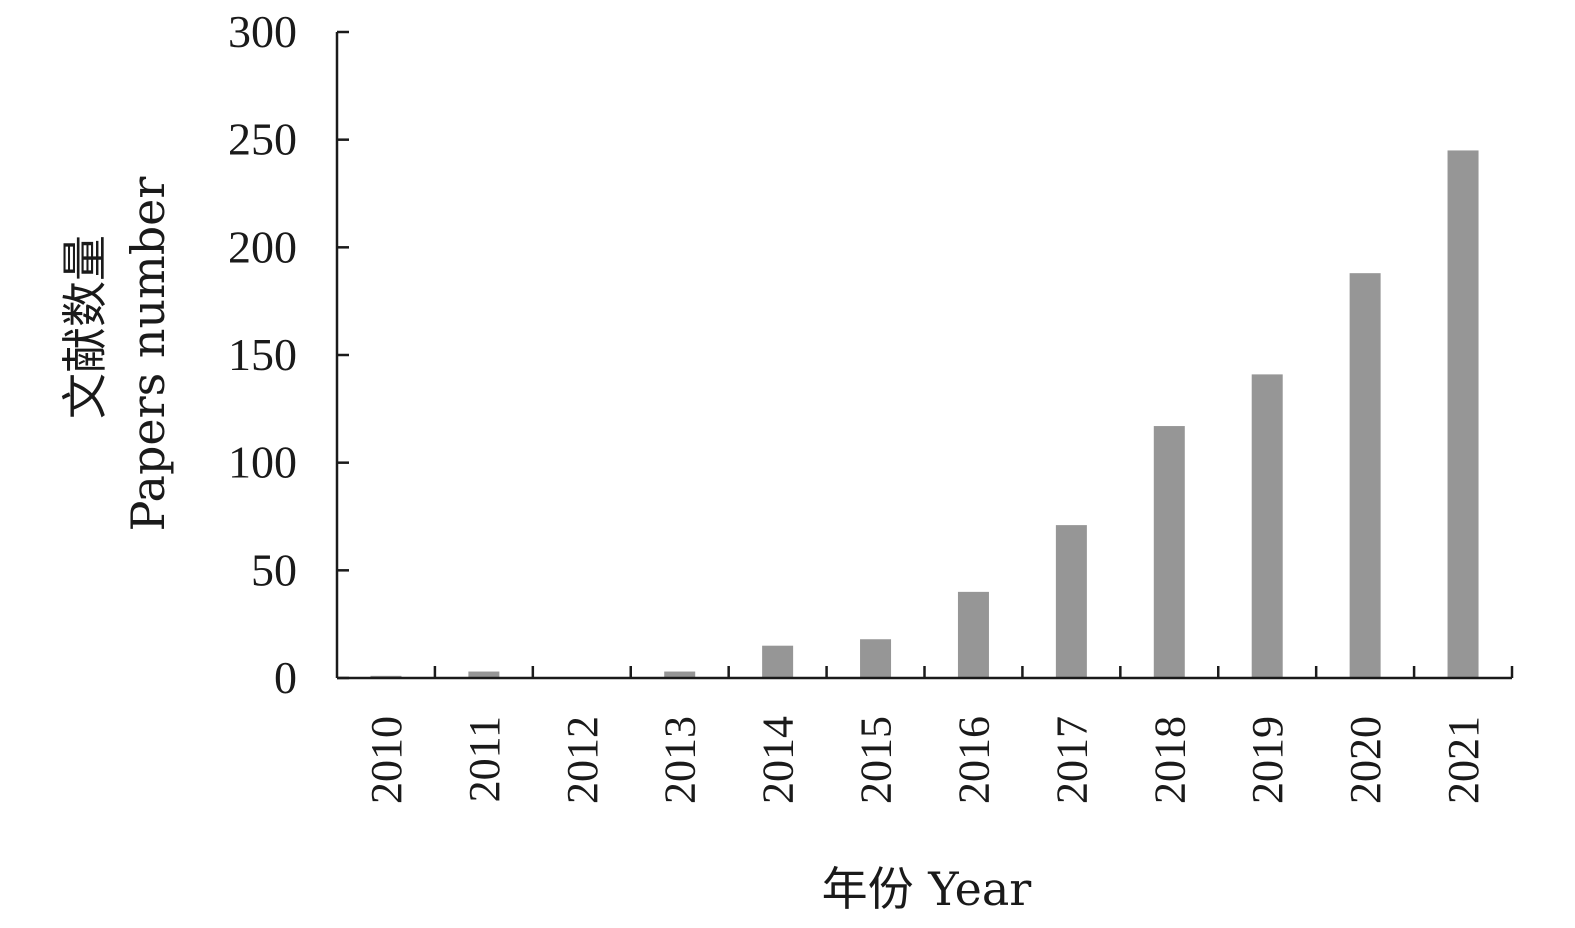  What do you see at coordinates (973, 634) in the screenshot?
I see `bar-2016` at bounding box center [973, 634].